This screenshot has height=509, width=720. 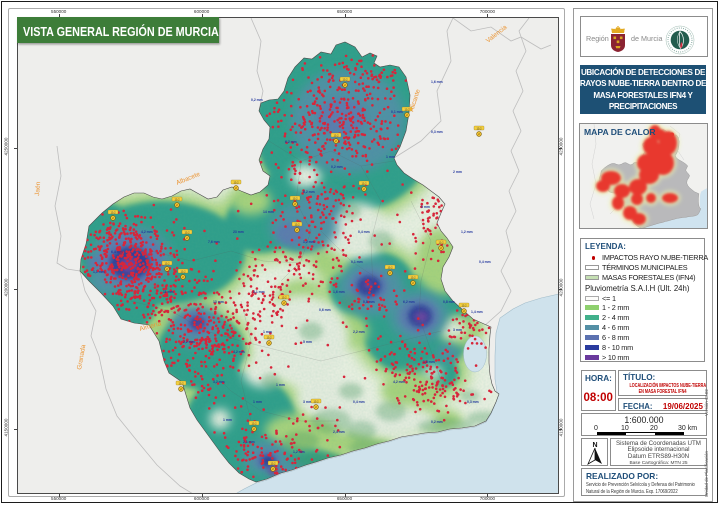 What do you see at coordinates (117, 252) in the screenshot?
I see `svg-text: 6,4 mm` at bounding box center [117, 252].